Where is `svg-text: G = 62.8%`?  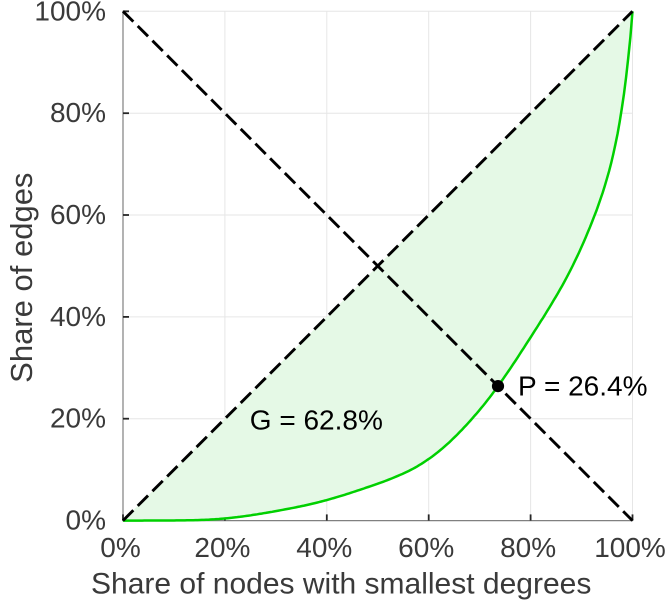
svg-text: G = 62.8% is located at coordinates (316, 420).